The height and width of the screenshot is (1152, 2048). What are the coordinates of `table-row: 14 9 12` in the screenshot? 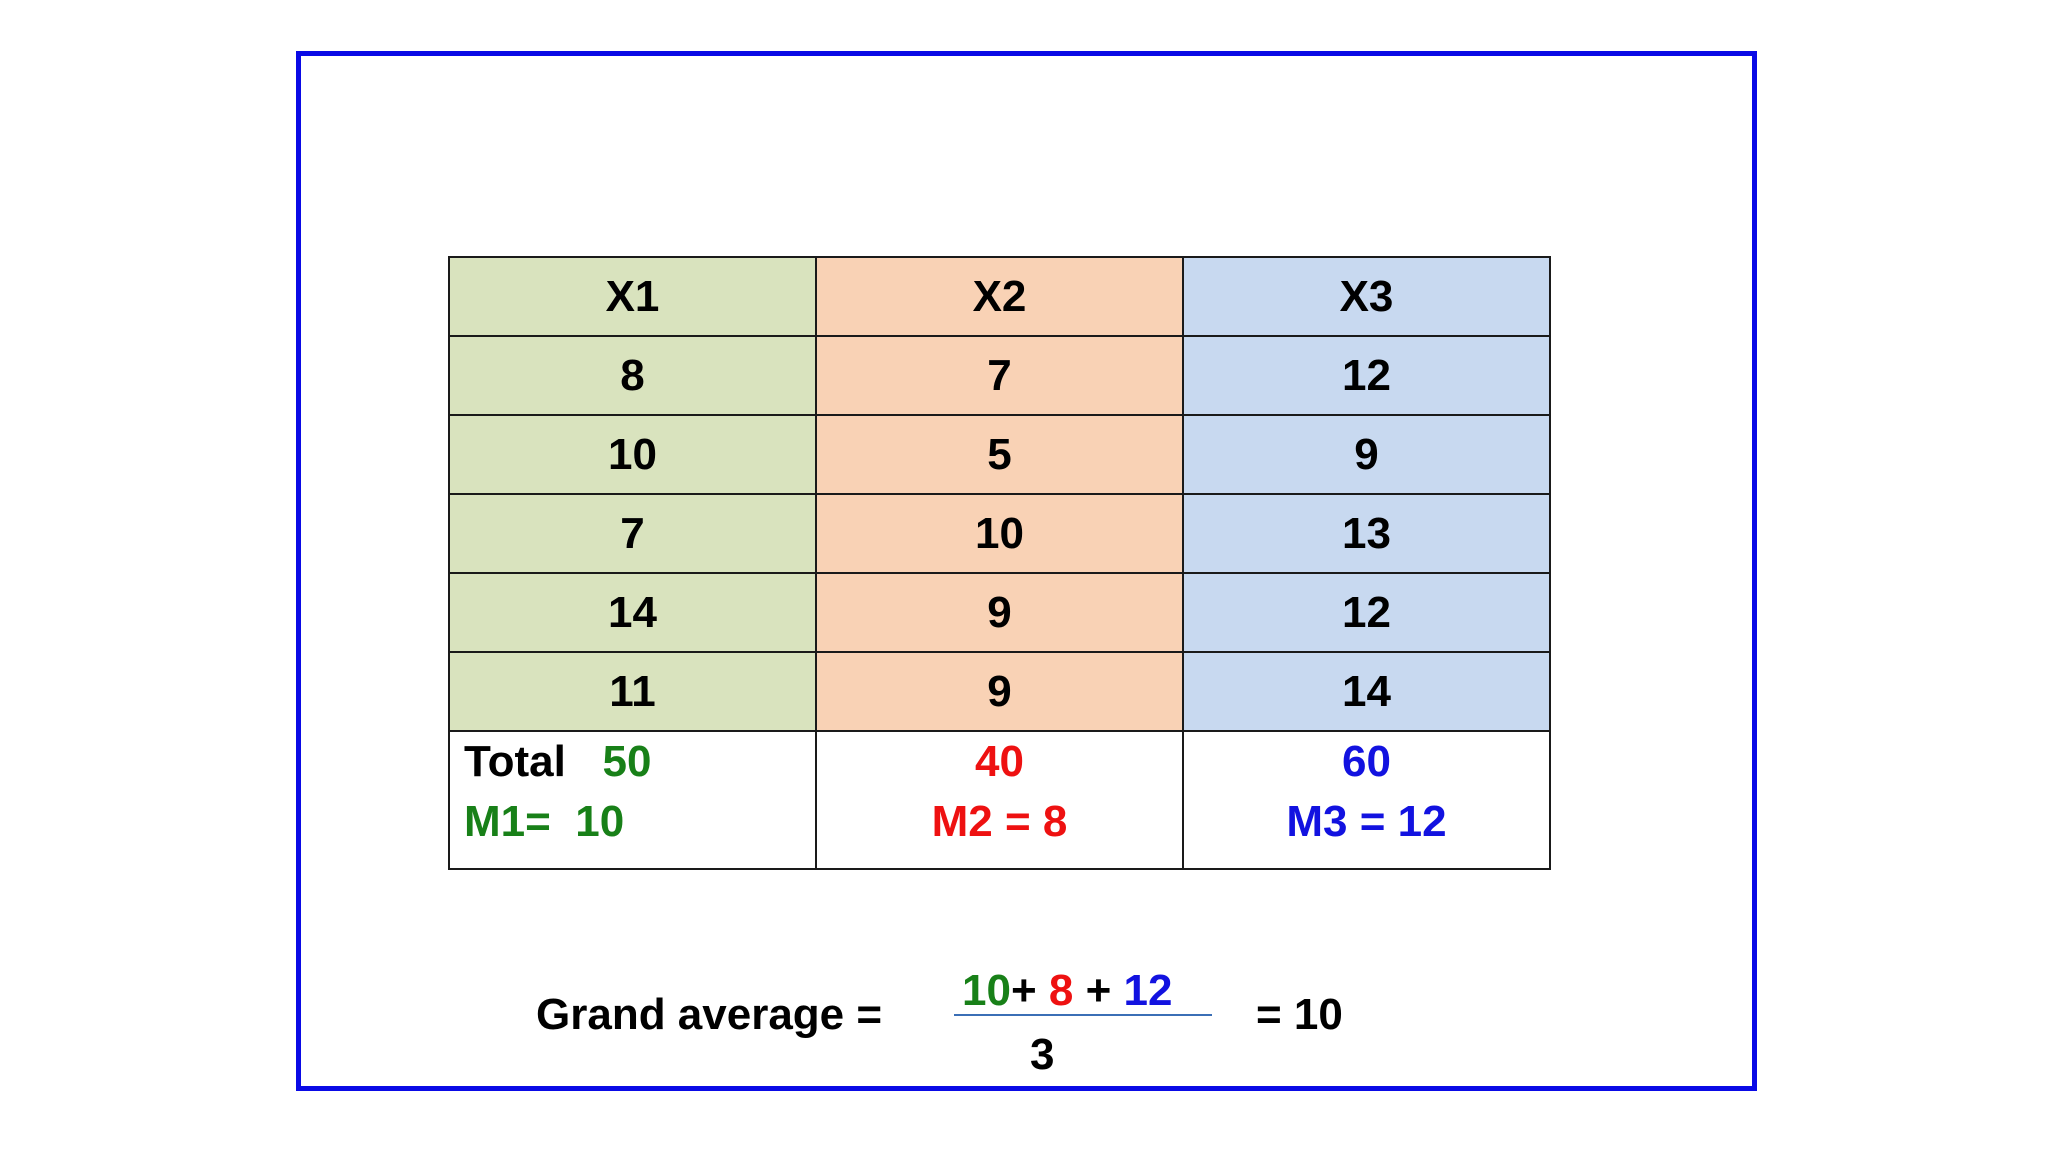 It's located at (999, 612).